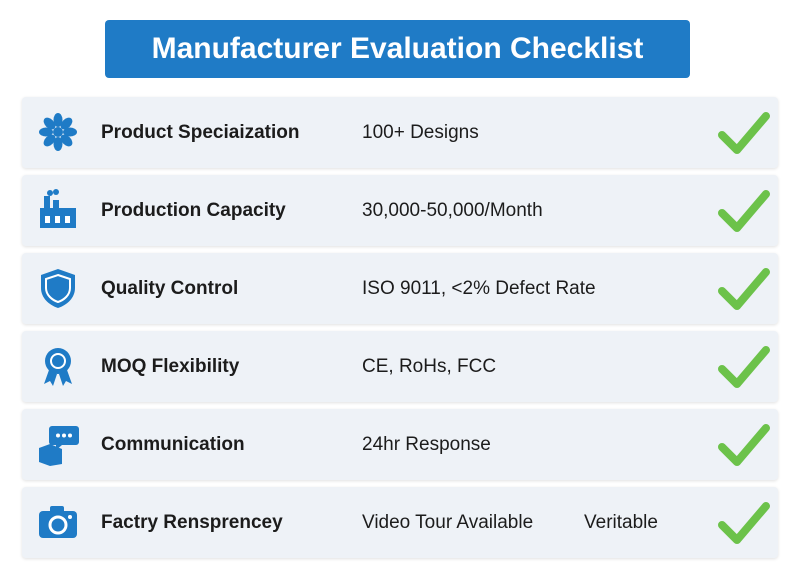  I want to click on title-banner: Manufacturer Evaluation Checklist, so click(397, 49).